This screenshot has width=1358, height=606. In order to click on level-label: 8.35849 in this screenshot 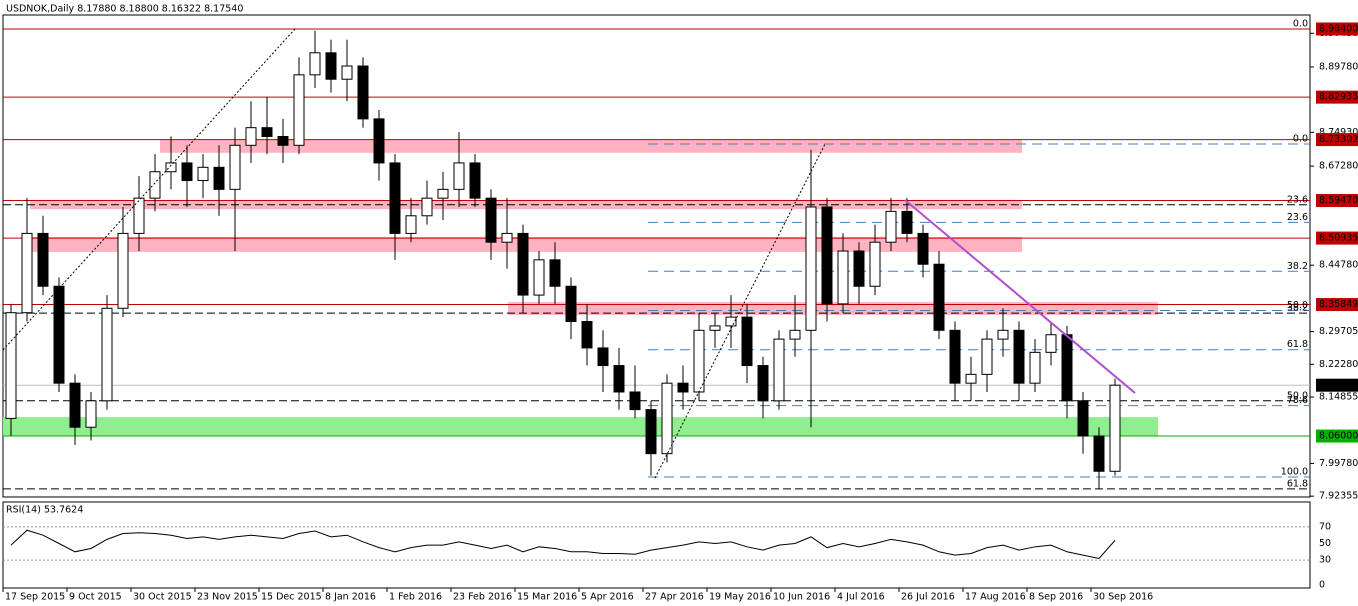, I will do `click(1338, 304)`.